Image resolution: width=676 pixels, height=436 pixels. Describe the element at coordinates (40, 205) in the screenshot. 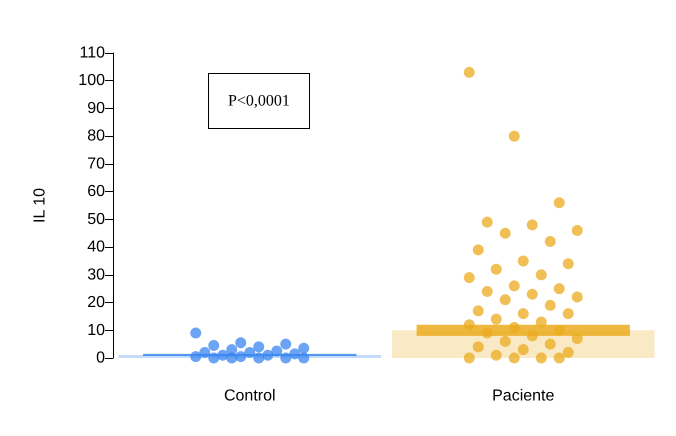

I see `y-axis-title: IL 10` at that location.